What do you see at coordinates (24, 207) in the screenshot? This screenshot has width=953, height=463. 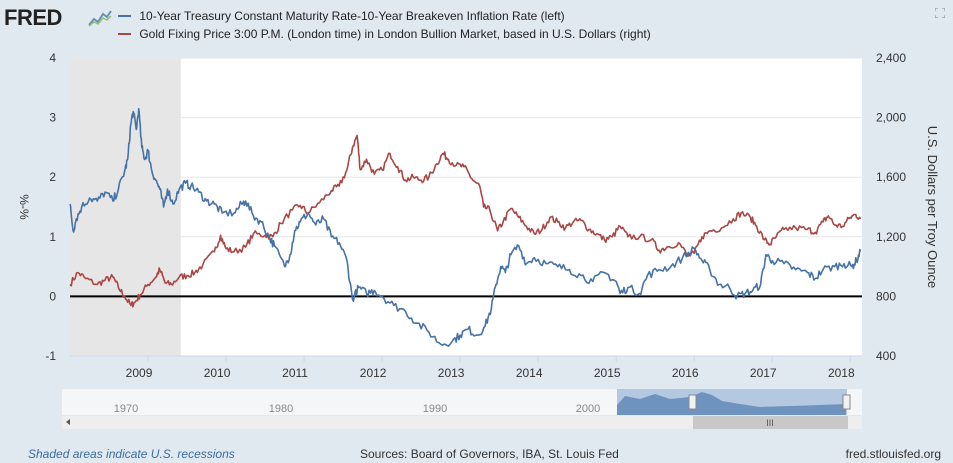 I see `left-axis-label: %-%` at bounding box center [24, 207].